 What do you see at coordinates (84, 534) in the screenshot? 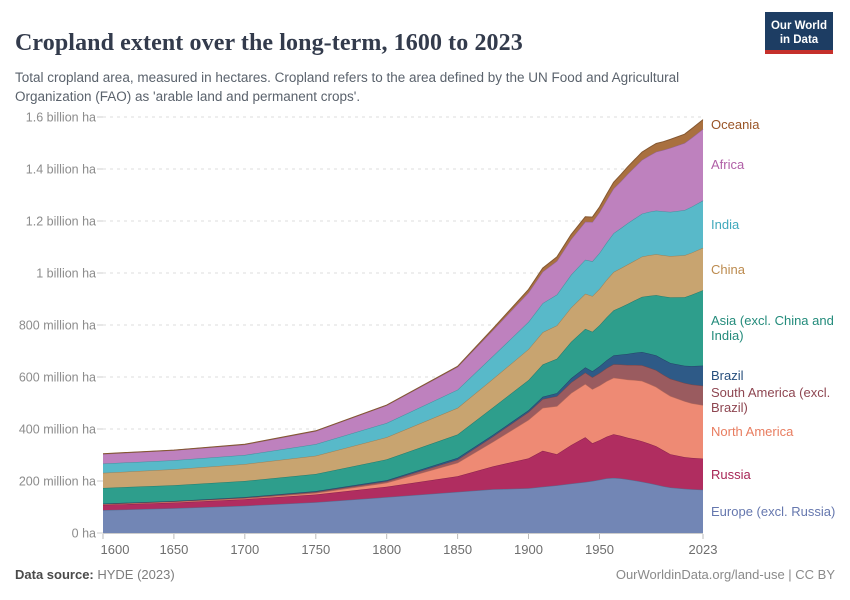
I see `y-axis-label: 0 ha` at bounding box center [84, 534].